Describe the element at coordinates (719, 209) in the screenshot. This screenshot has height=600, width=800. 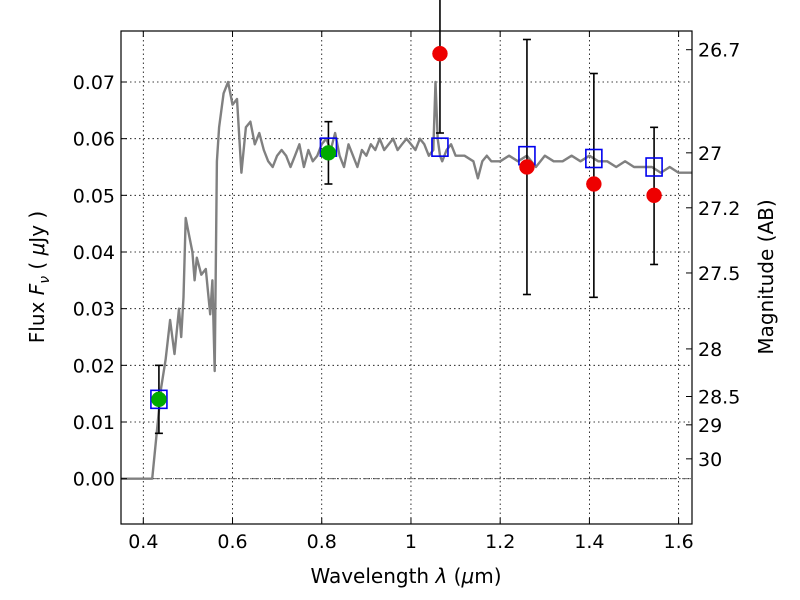
I see `magnitude-tick-label: 27.2` at that location.